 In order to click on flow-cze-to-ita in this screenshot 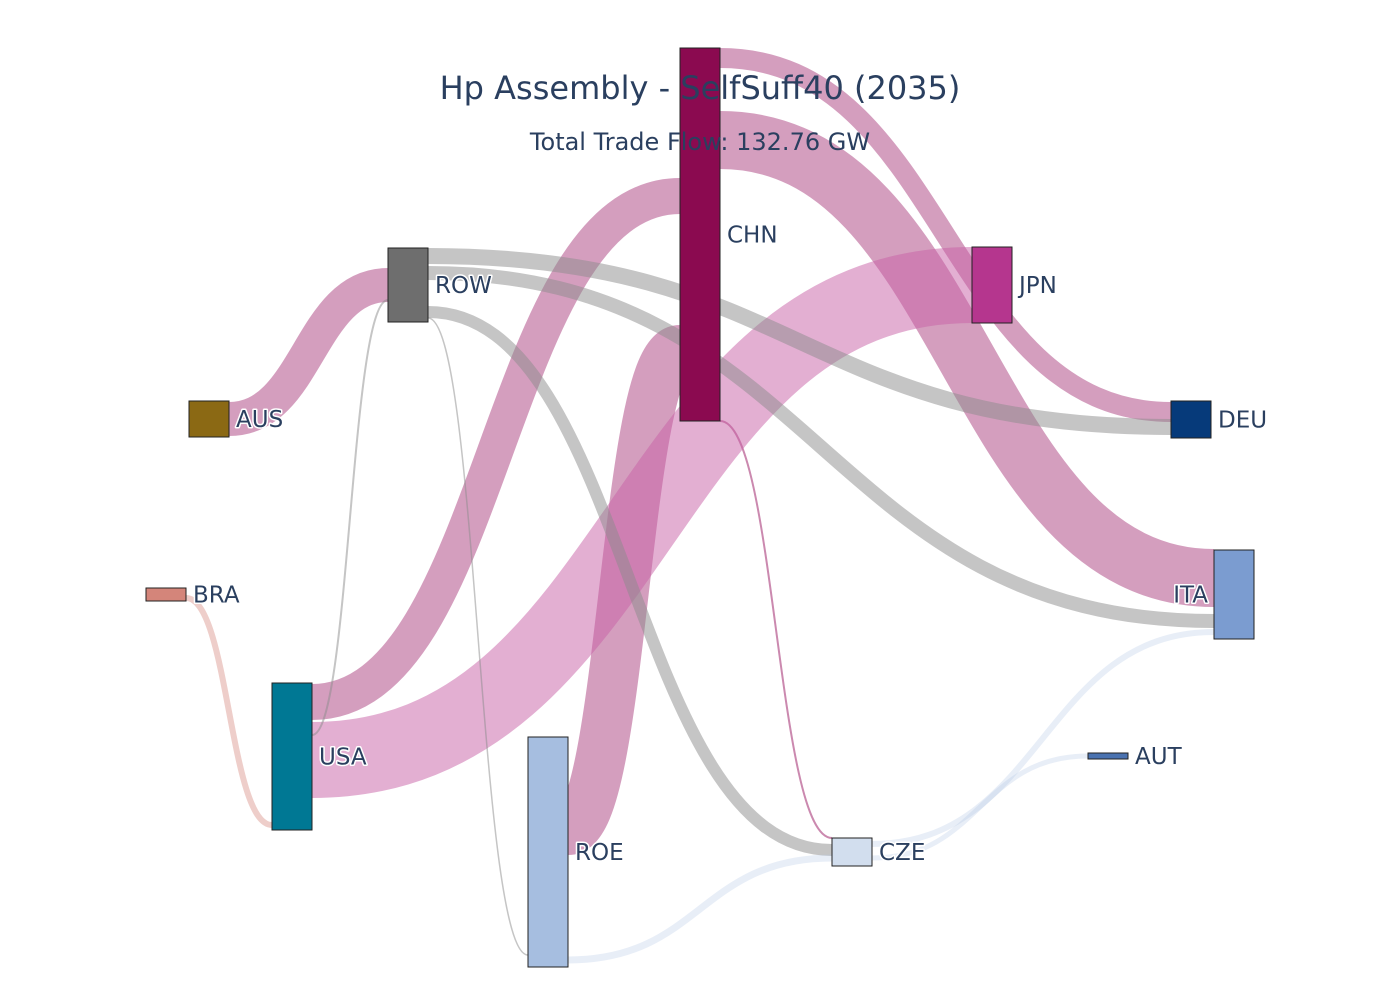, I will do `click(1043, 738)`.